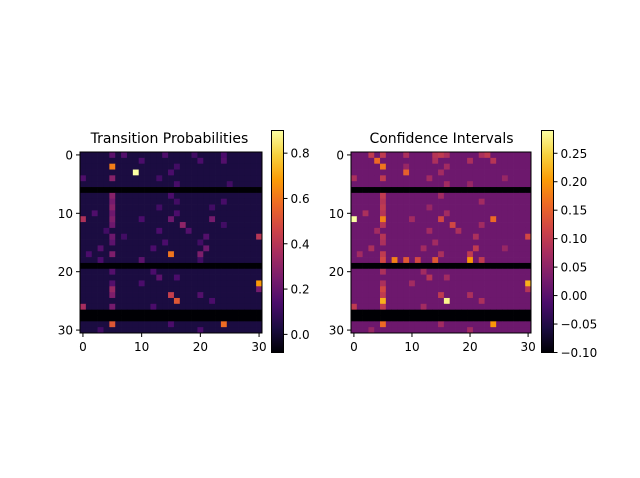 The width and height of the screenshot is (640, 478). I want to click on colorbar-gradient-transition, so click(277, 241).